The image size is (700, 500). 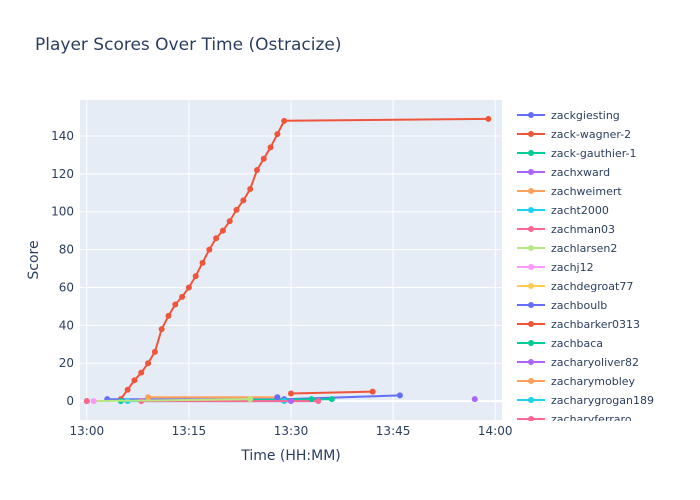 I want to click on series-zachbaca, so click(x=311, y=399).